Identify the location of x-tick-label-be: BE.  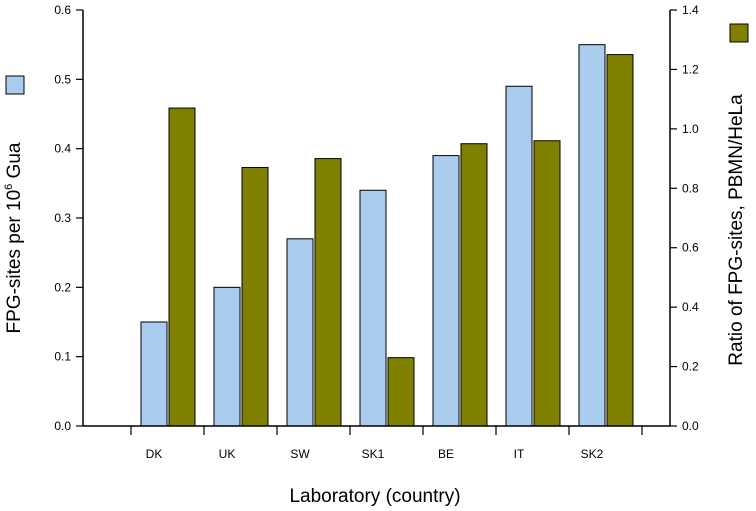
(446, 454).